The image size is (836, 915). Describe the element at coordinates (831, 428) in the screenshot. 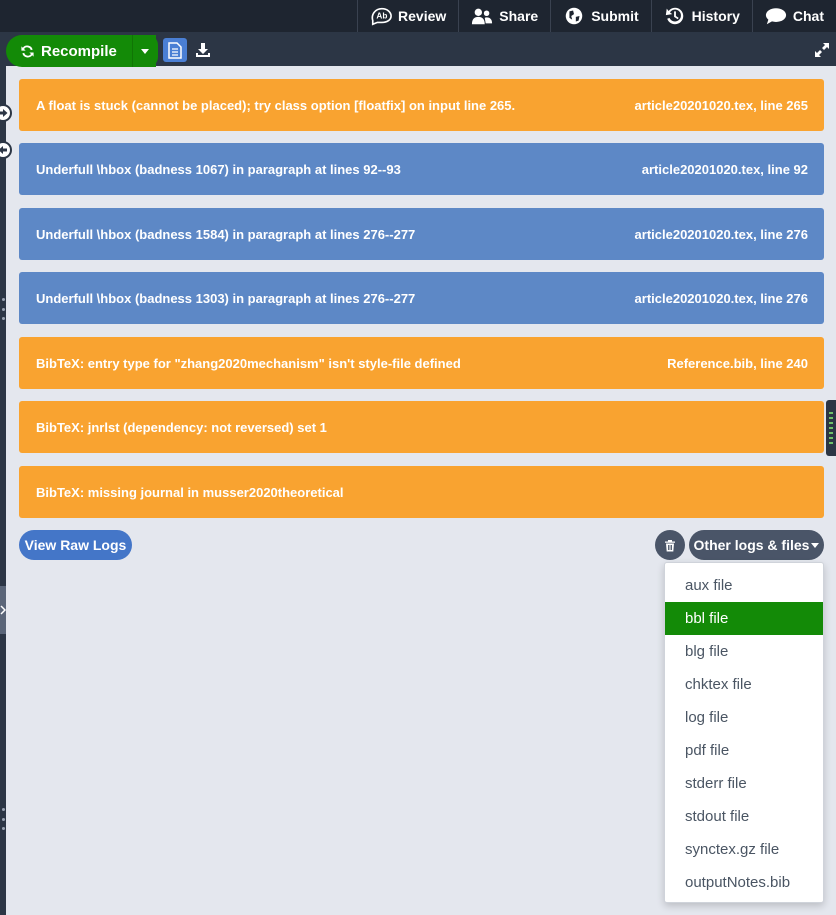

I see `scrollbar-thumb` at that location.